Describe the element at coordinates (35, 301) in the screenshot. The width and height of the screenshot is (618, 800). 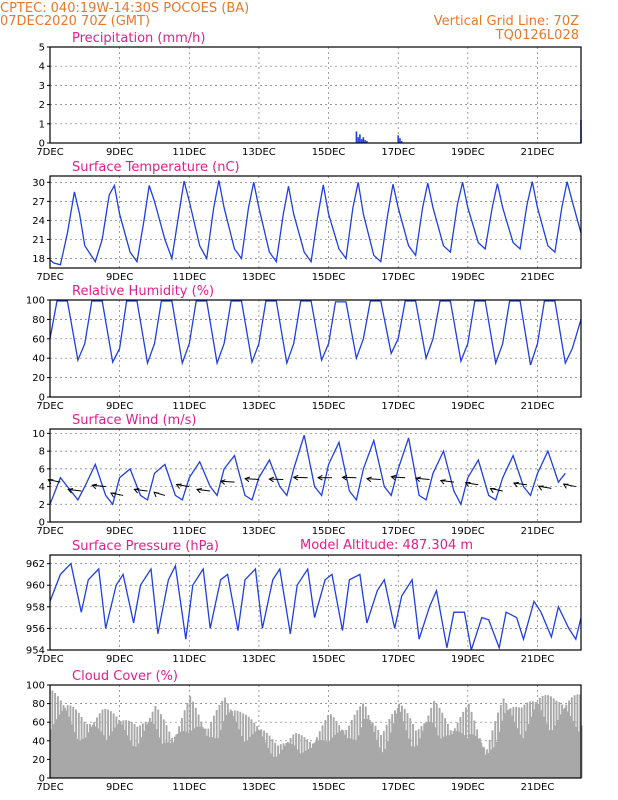
I see `y-tick-label: 100` at that location.